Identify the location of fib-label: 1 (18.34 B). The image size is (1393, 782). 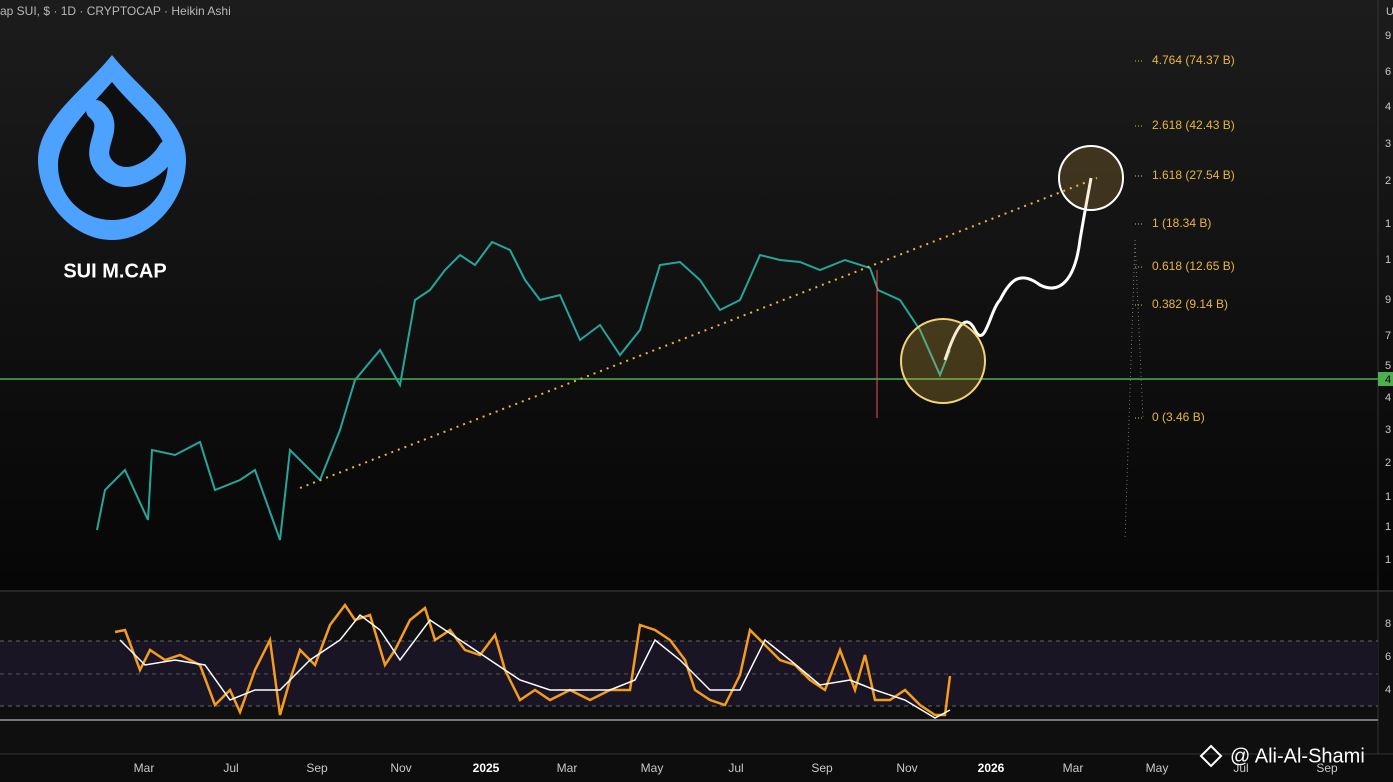
(1181, 223).